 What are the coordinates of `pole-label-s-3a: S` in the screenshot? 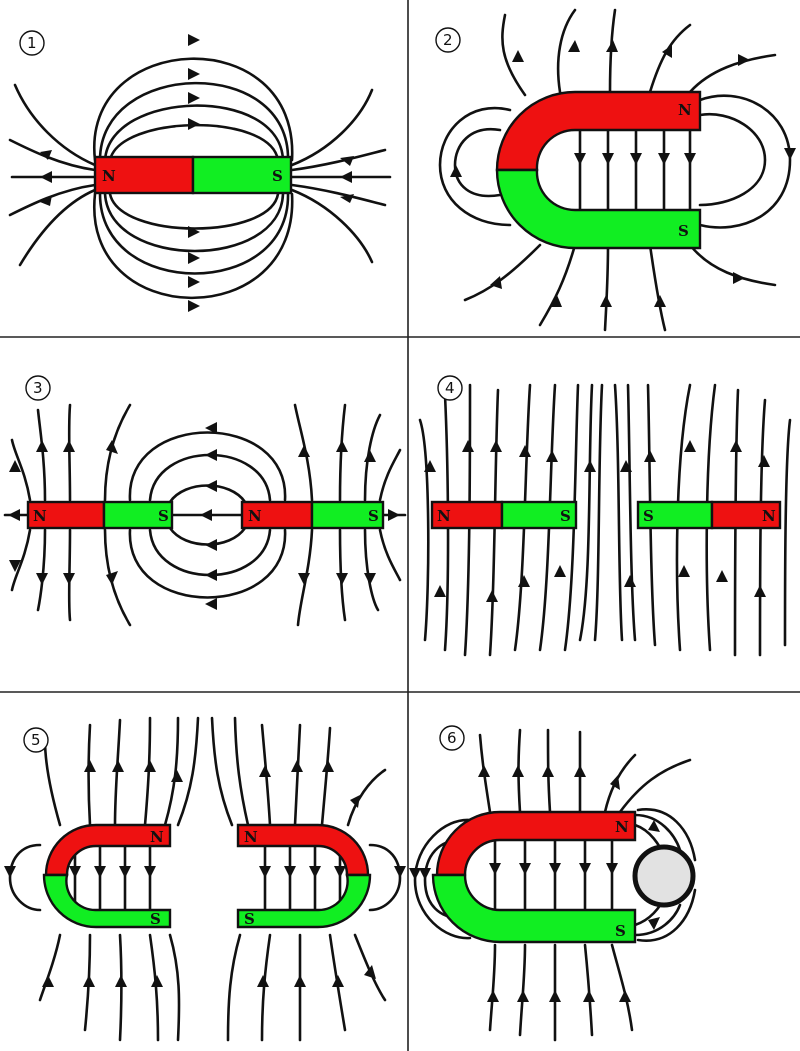 It's located at (163, 516).